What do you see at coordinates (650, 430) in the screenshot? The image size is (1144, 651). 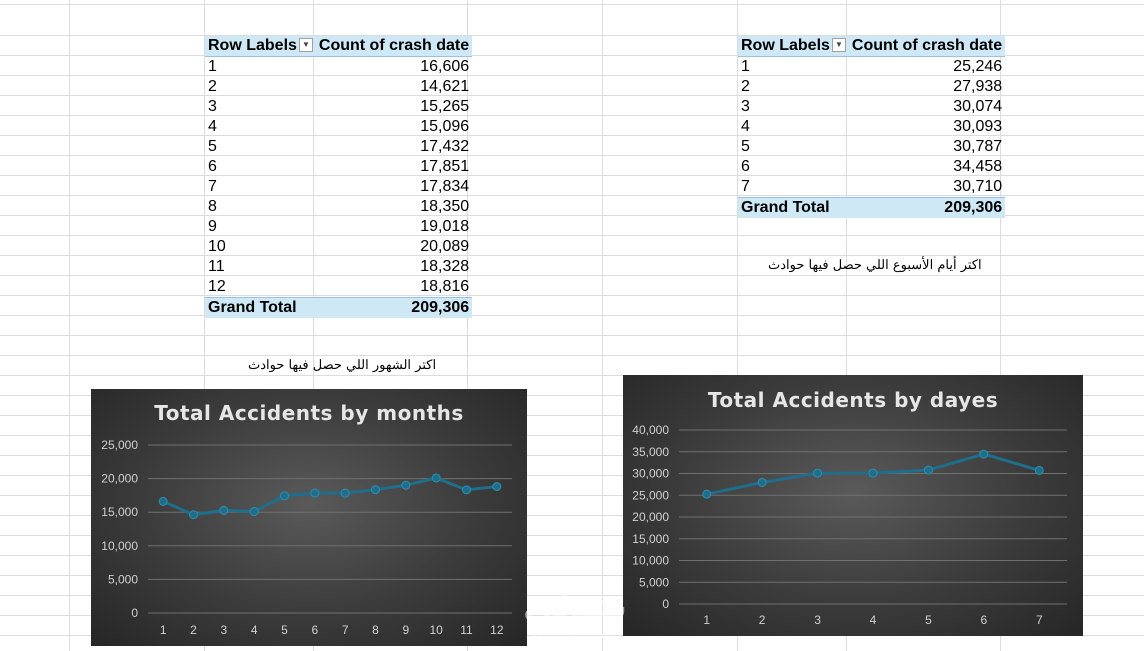 I see `y-tick-label: 40,000` at bounding box center [650, 430].